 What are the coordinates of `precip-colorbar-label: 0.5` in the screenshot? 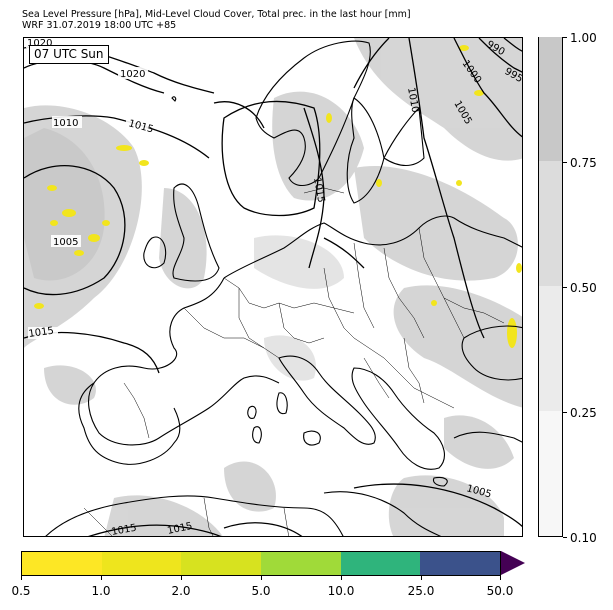 It's located at (21, 591).